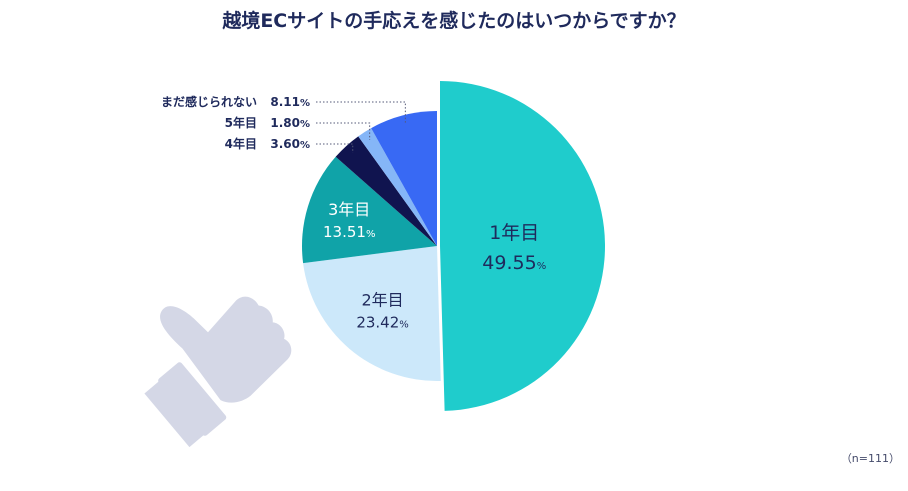 This screenshot has width=908, height=491. I want to click on outer-label-5: 5年目, so click(241, 122).